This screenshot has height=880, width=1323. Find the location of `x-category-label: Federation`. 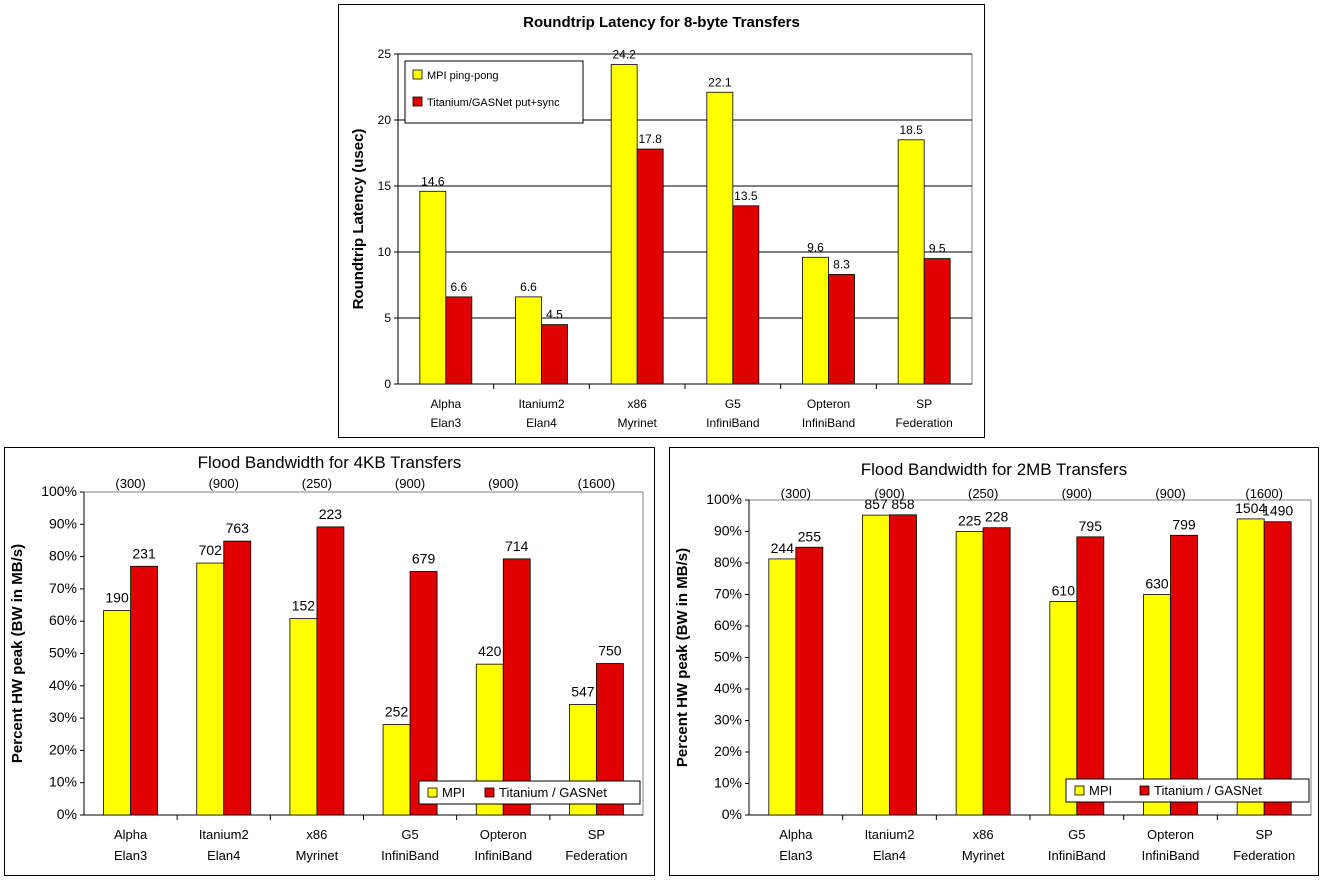

x-category-label: Federation is located at coordinates (596, 855).